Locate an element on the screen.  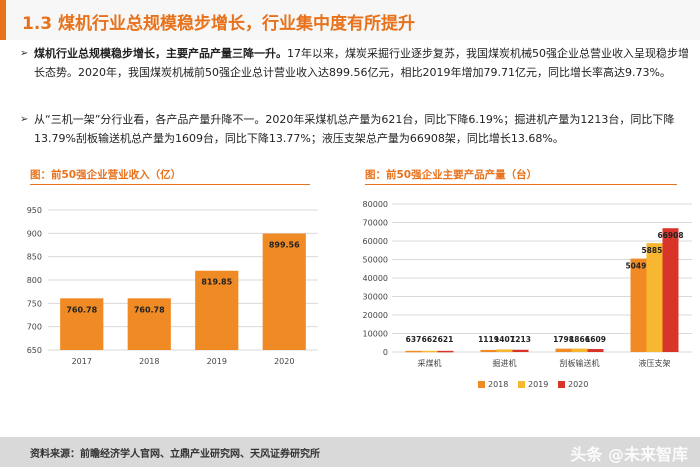
y-tick-label: 950 is located at coordinates (34, 210).